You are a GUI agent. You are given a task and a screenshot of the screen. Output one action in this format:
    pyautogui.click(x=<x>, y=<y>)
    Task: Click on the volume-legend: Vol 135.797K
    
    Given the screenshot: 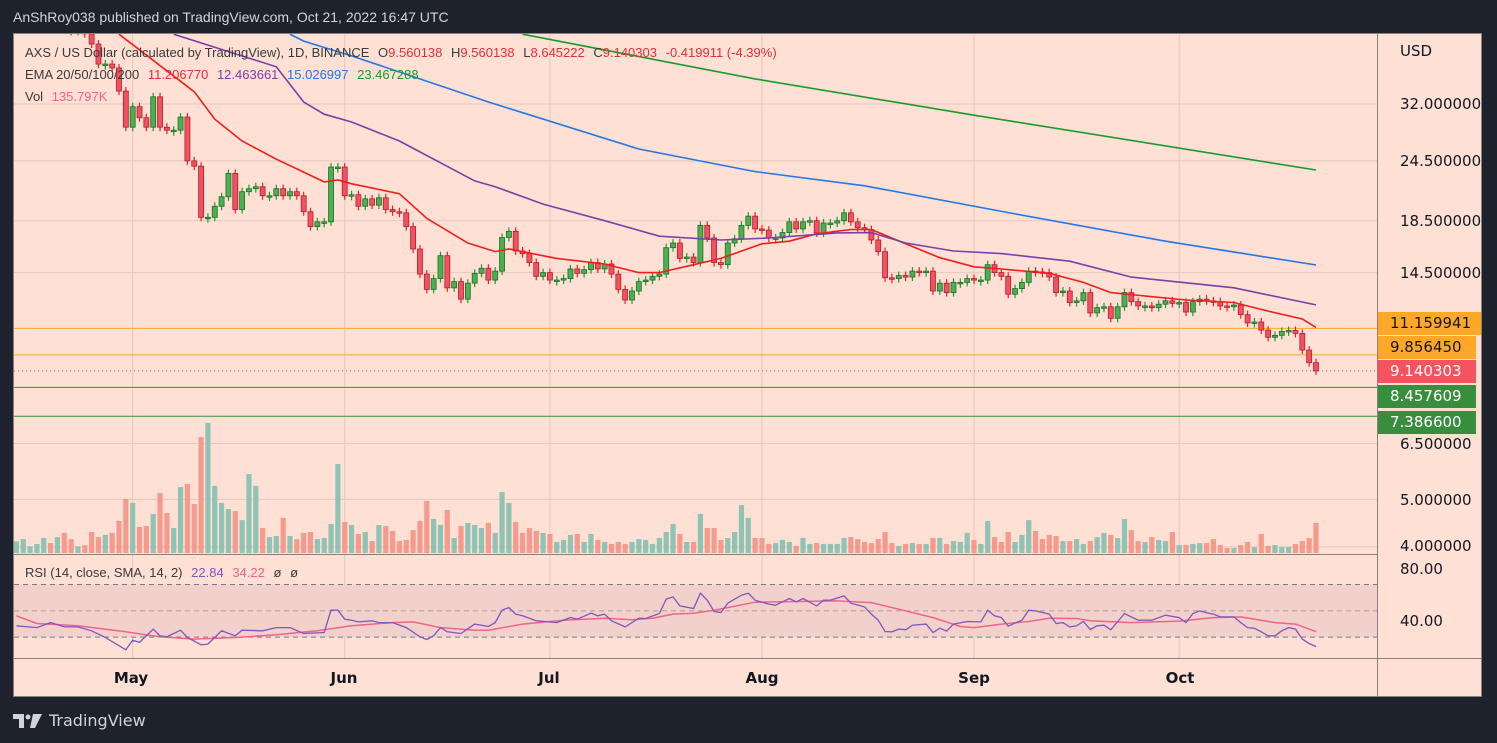 What is the action you would take?
    pyautogui.click(x=68, y=96)
    